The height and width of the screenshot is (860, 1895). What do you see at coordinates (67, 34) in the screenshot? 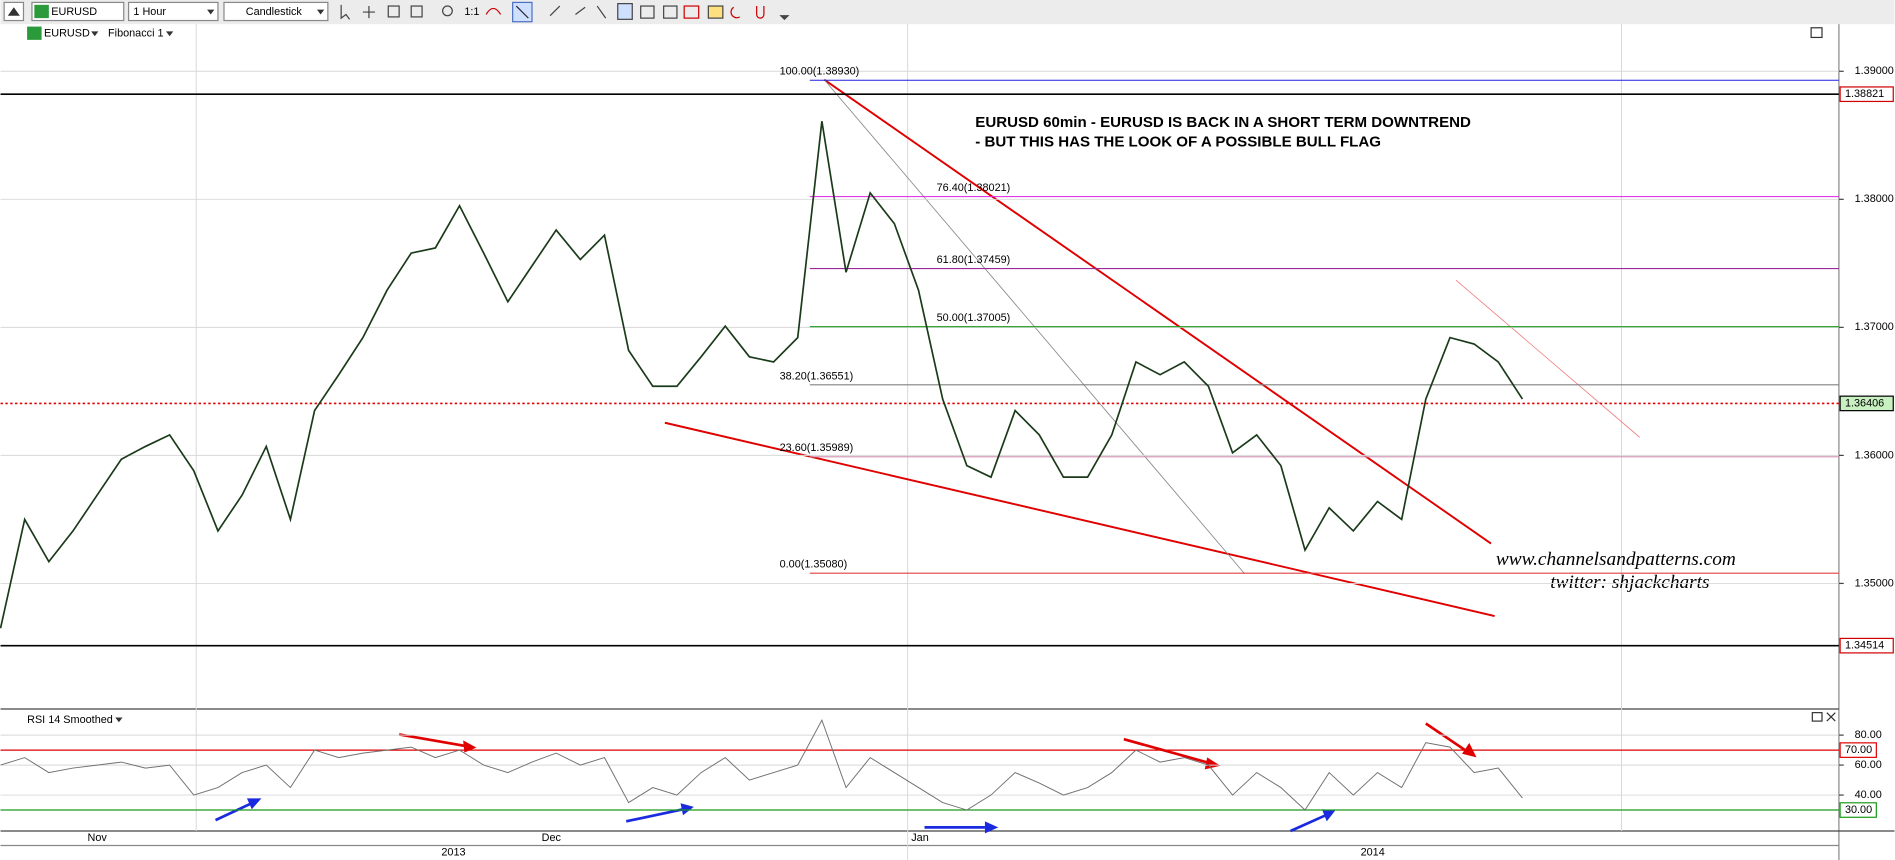
I see `legend-symbol: EURUSD` at bounding box center [67, 34].